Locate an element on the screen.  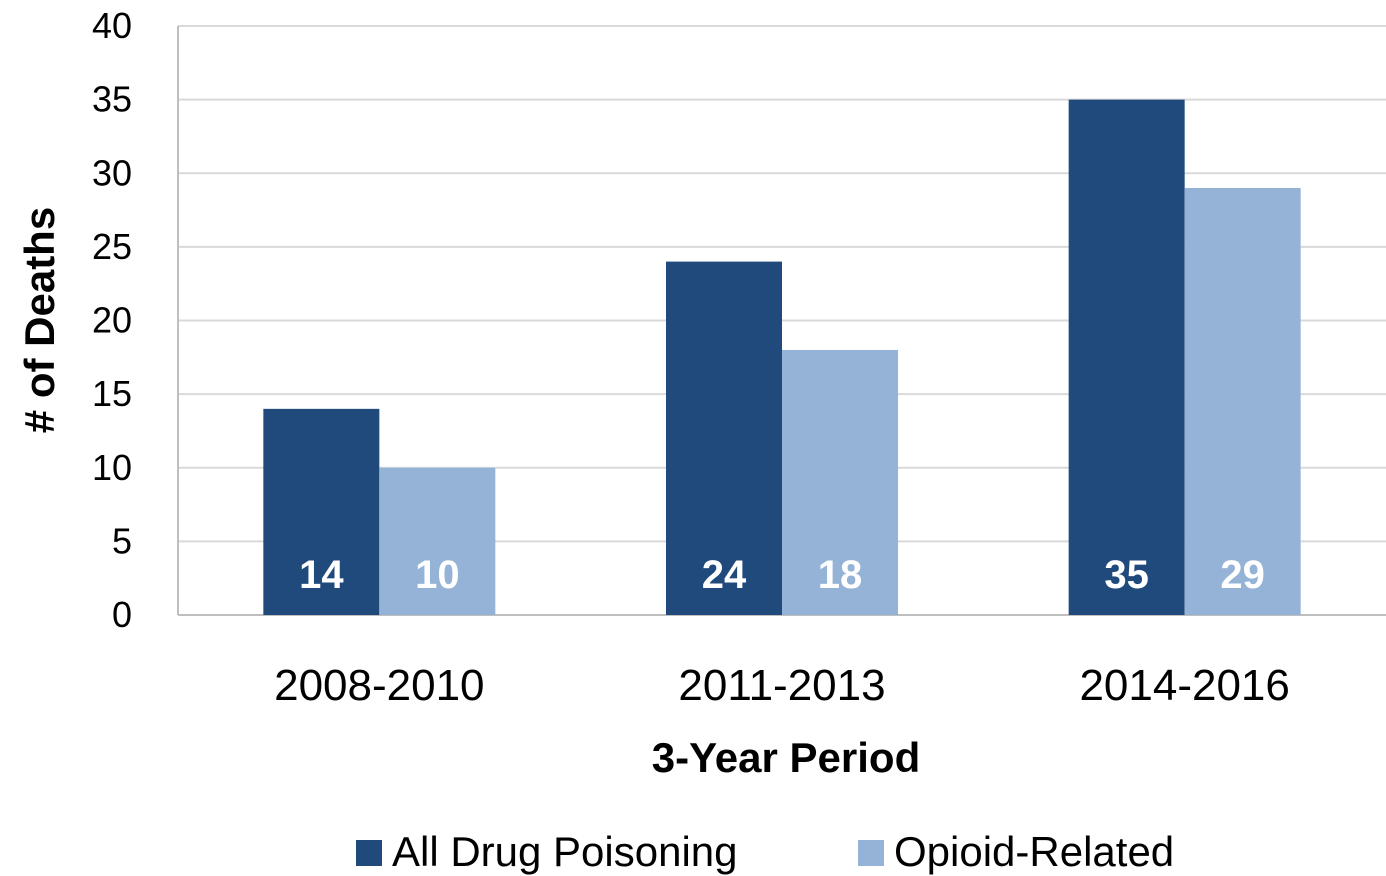
y-axis-title: # of Deaths is located at coordinates (39, 320).